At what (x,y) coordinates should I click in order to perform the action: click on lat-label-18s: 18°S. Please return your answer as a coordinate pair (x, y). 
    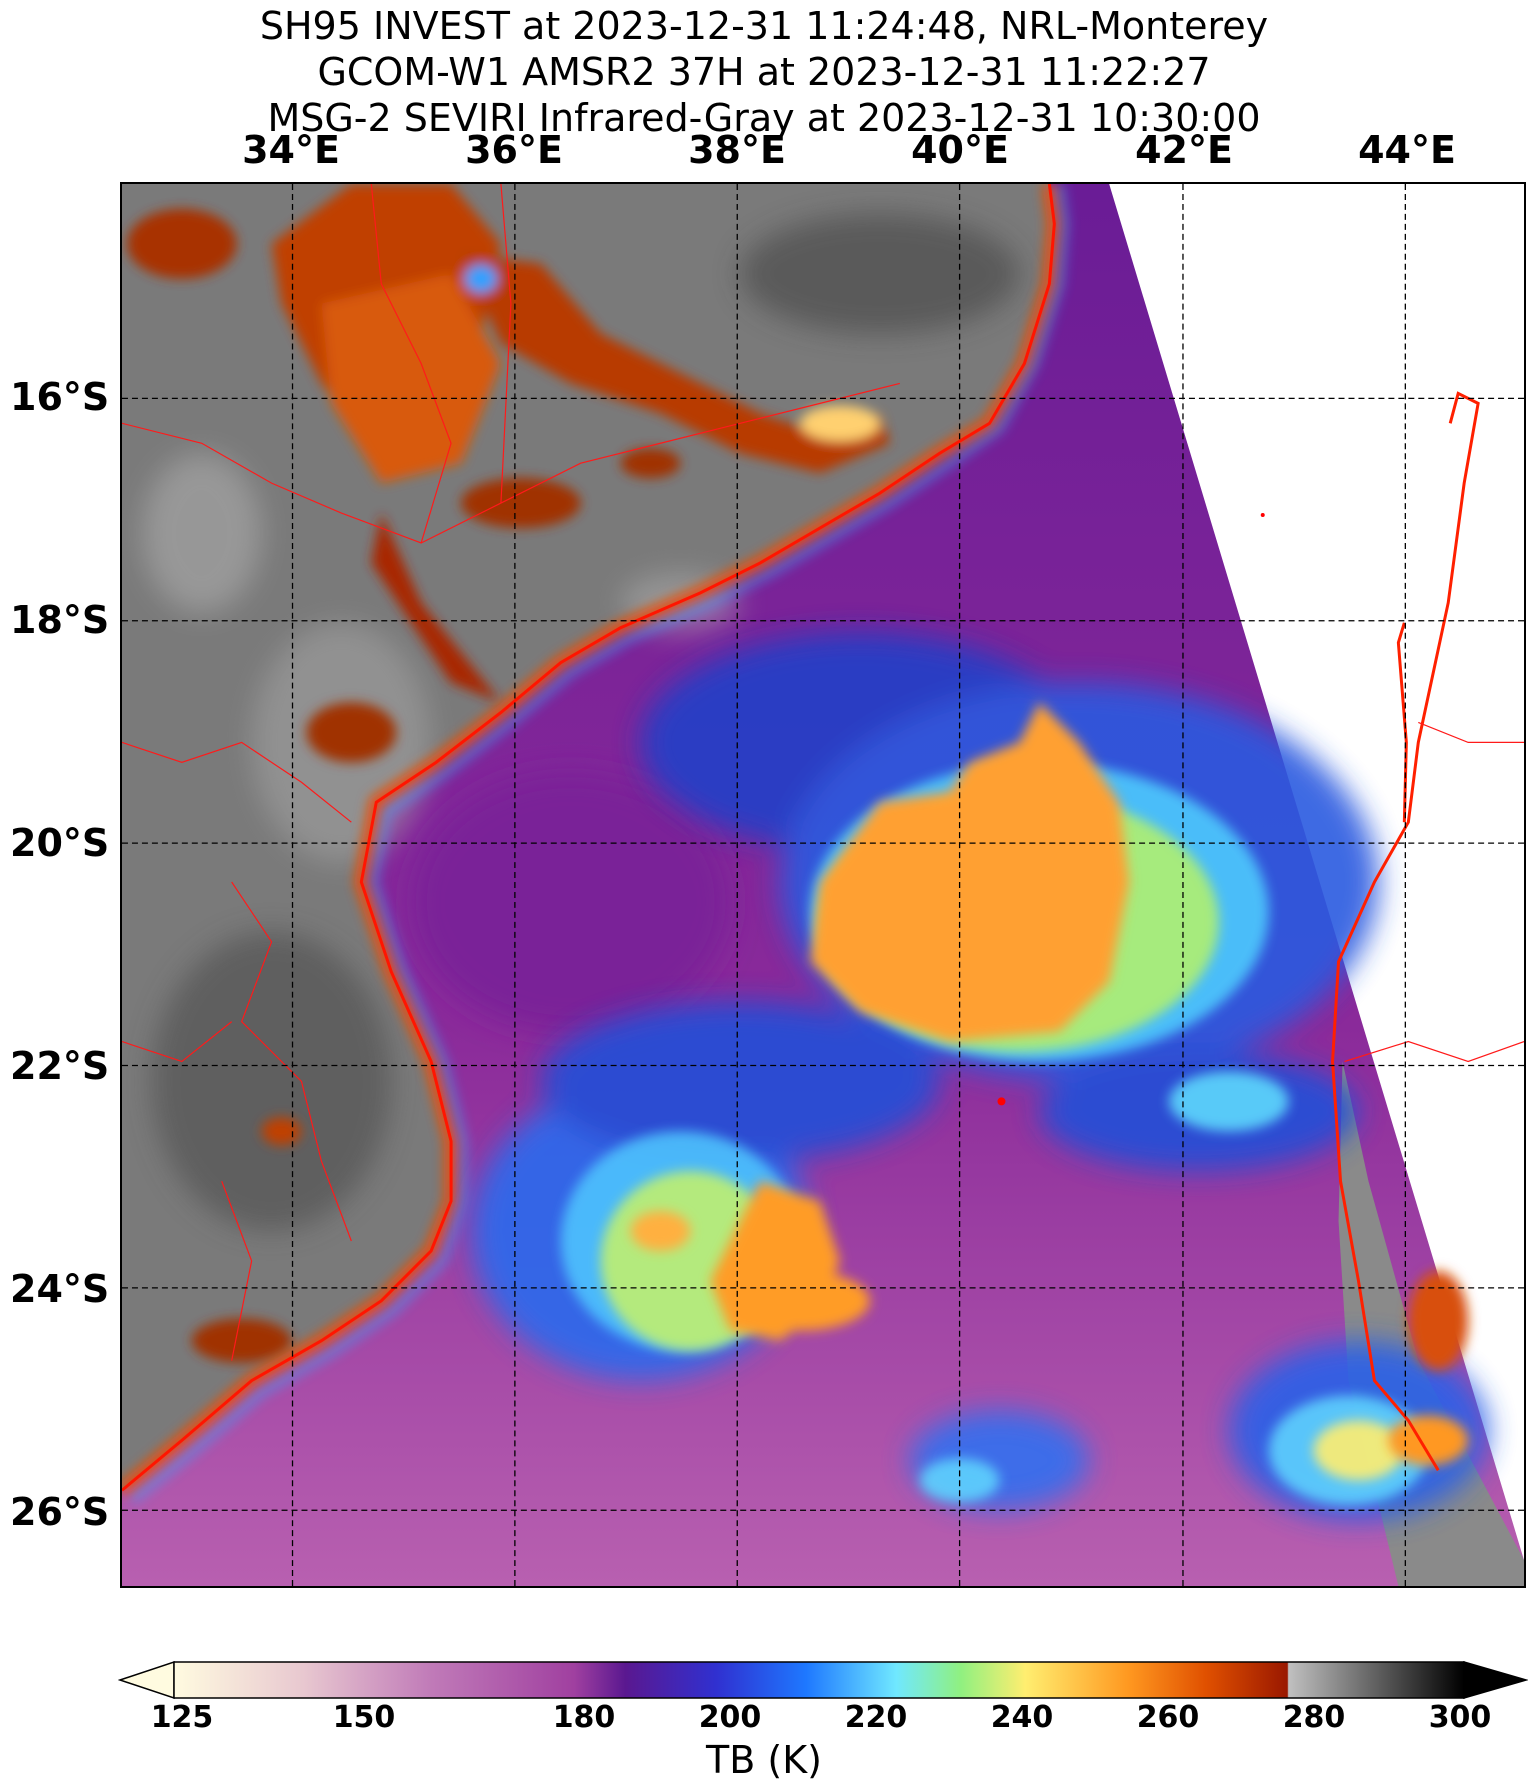
    Looking at the image, I should click on (60, 620).